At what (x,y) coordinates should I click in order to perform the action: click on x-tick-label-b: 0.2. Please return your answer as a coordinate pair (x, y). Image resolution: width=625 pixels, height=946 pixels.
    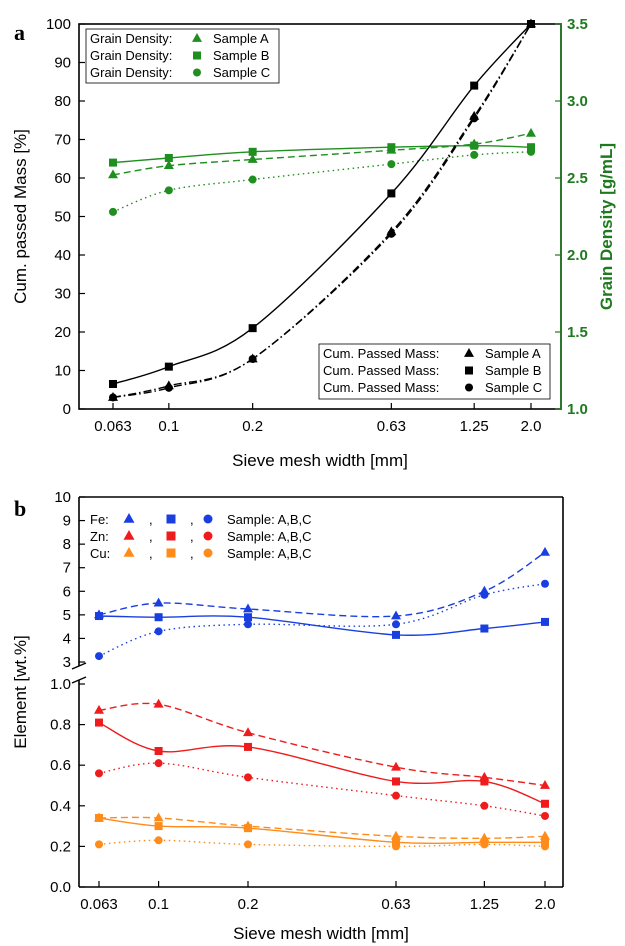
    Looking at the image, I should click on (248, 904).